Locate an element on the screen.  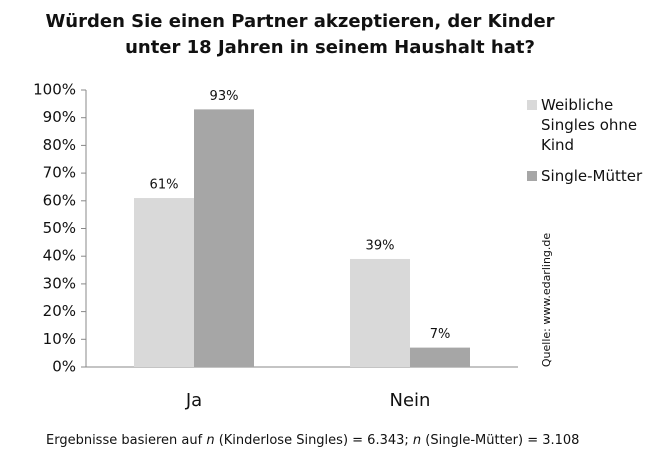
legend-label: Weibliche Singles ohne Kind is located at coordinates (589, 125).